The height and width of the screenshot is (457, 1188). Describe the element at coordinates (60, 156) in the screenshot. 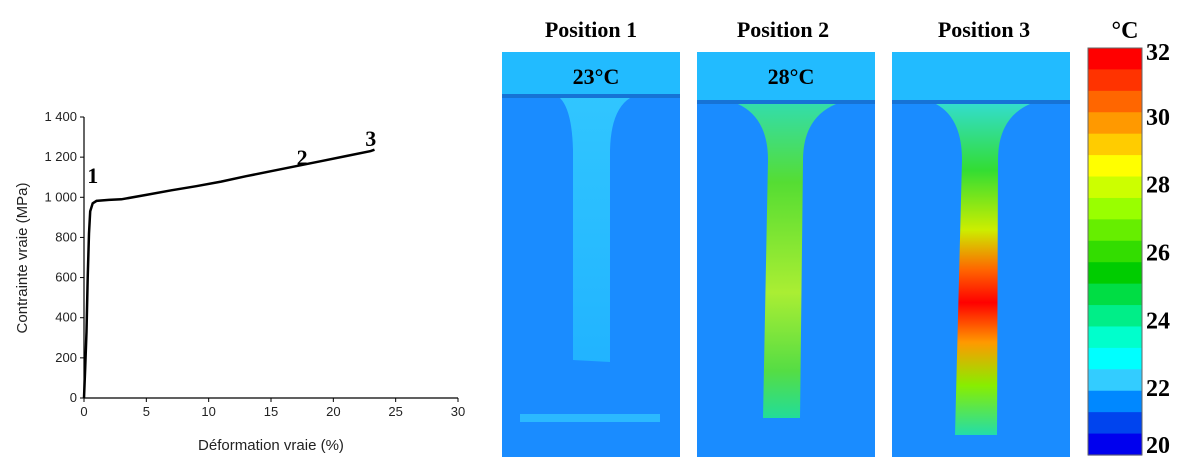

I see `y-tick-label: 1 200` at that location.